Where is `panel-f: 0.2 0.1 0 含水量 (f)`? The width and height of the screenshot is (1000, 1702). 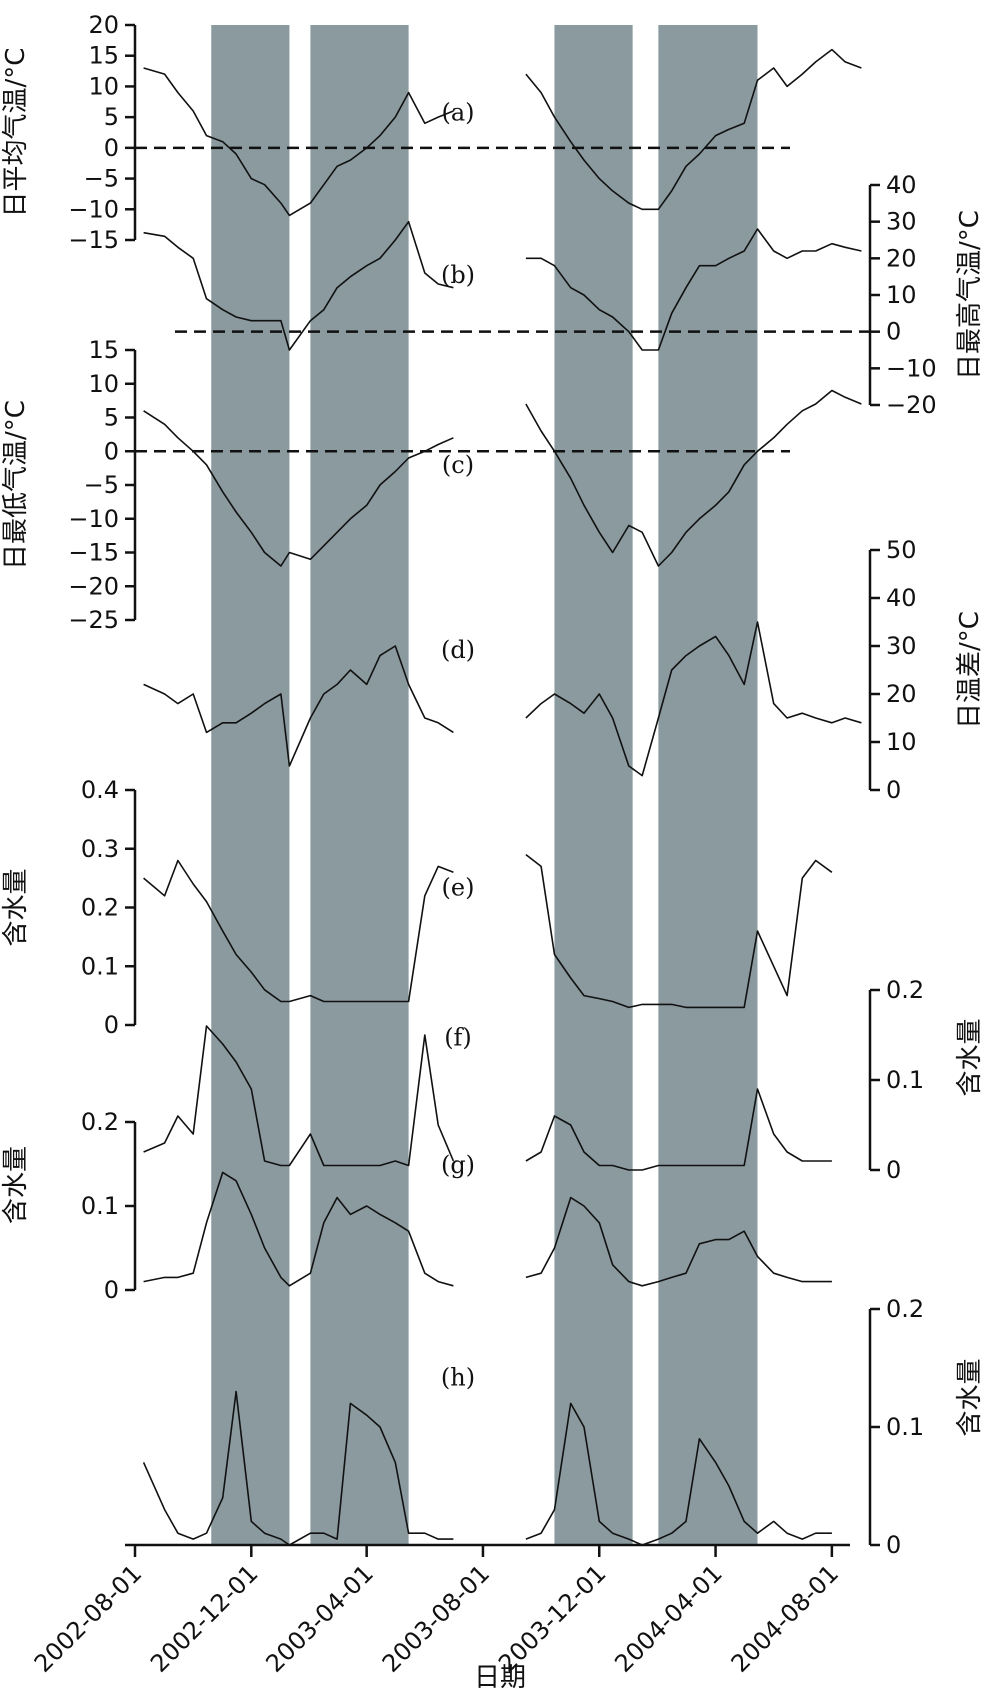
panel-f: 0.2 0.1 0 含水量 (f) is located at coordinates (564, 1080).